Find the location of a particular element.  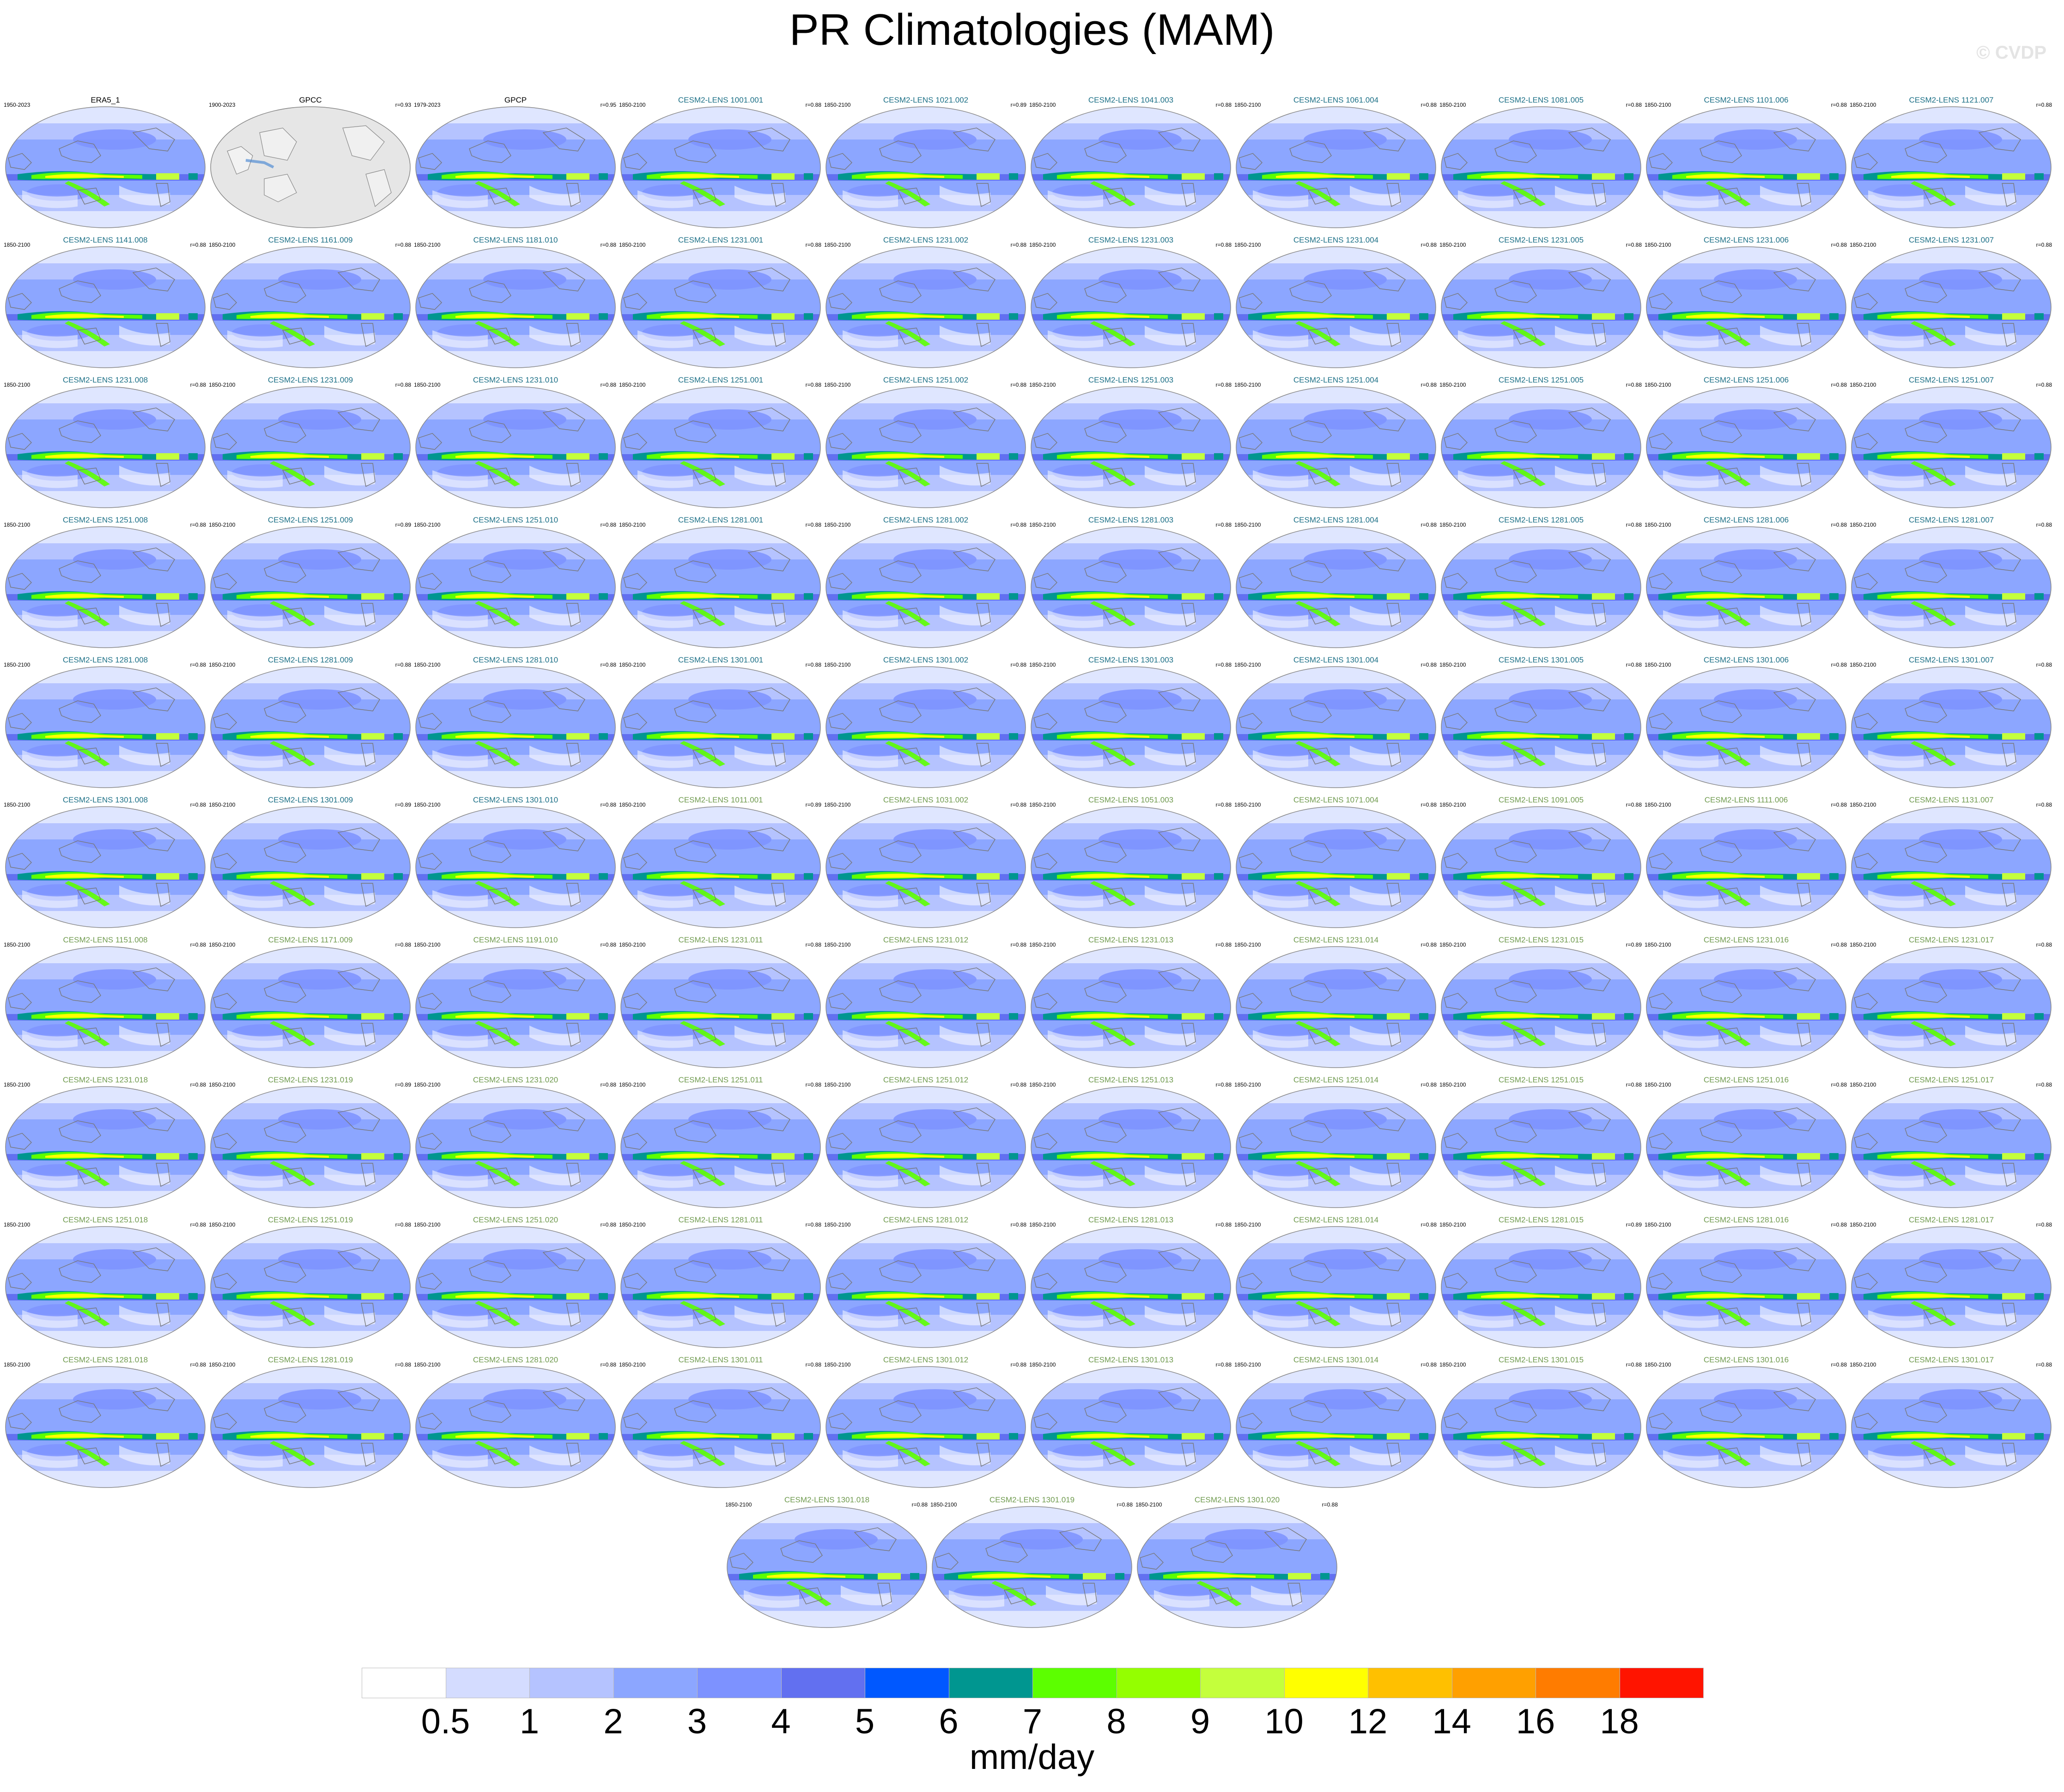

map-panel: CESM2-LENS 1251.019 1850-2100 r=0.88 is located at coordinates (310, 1282).